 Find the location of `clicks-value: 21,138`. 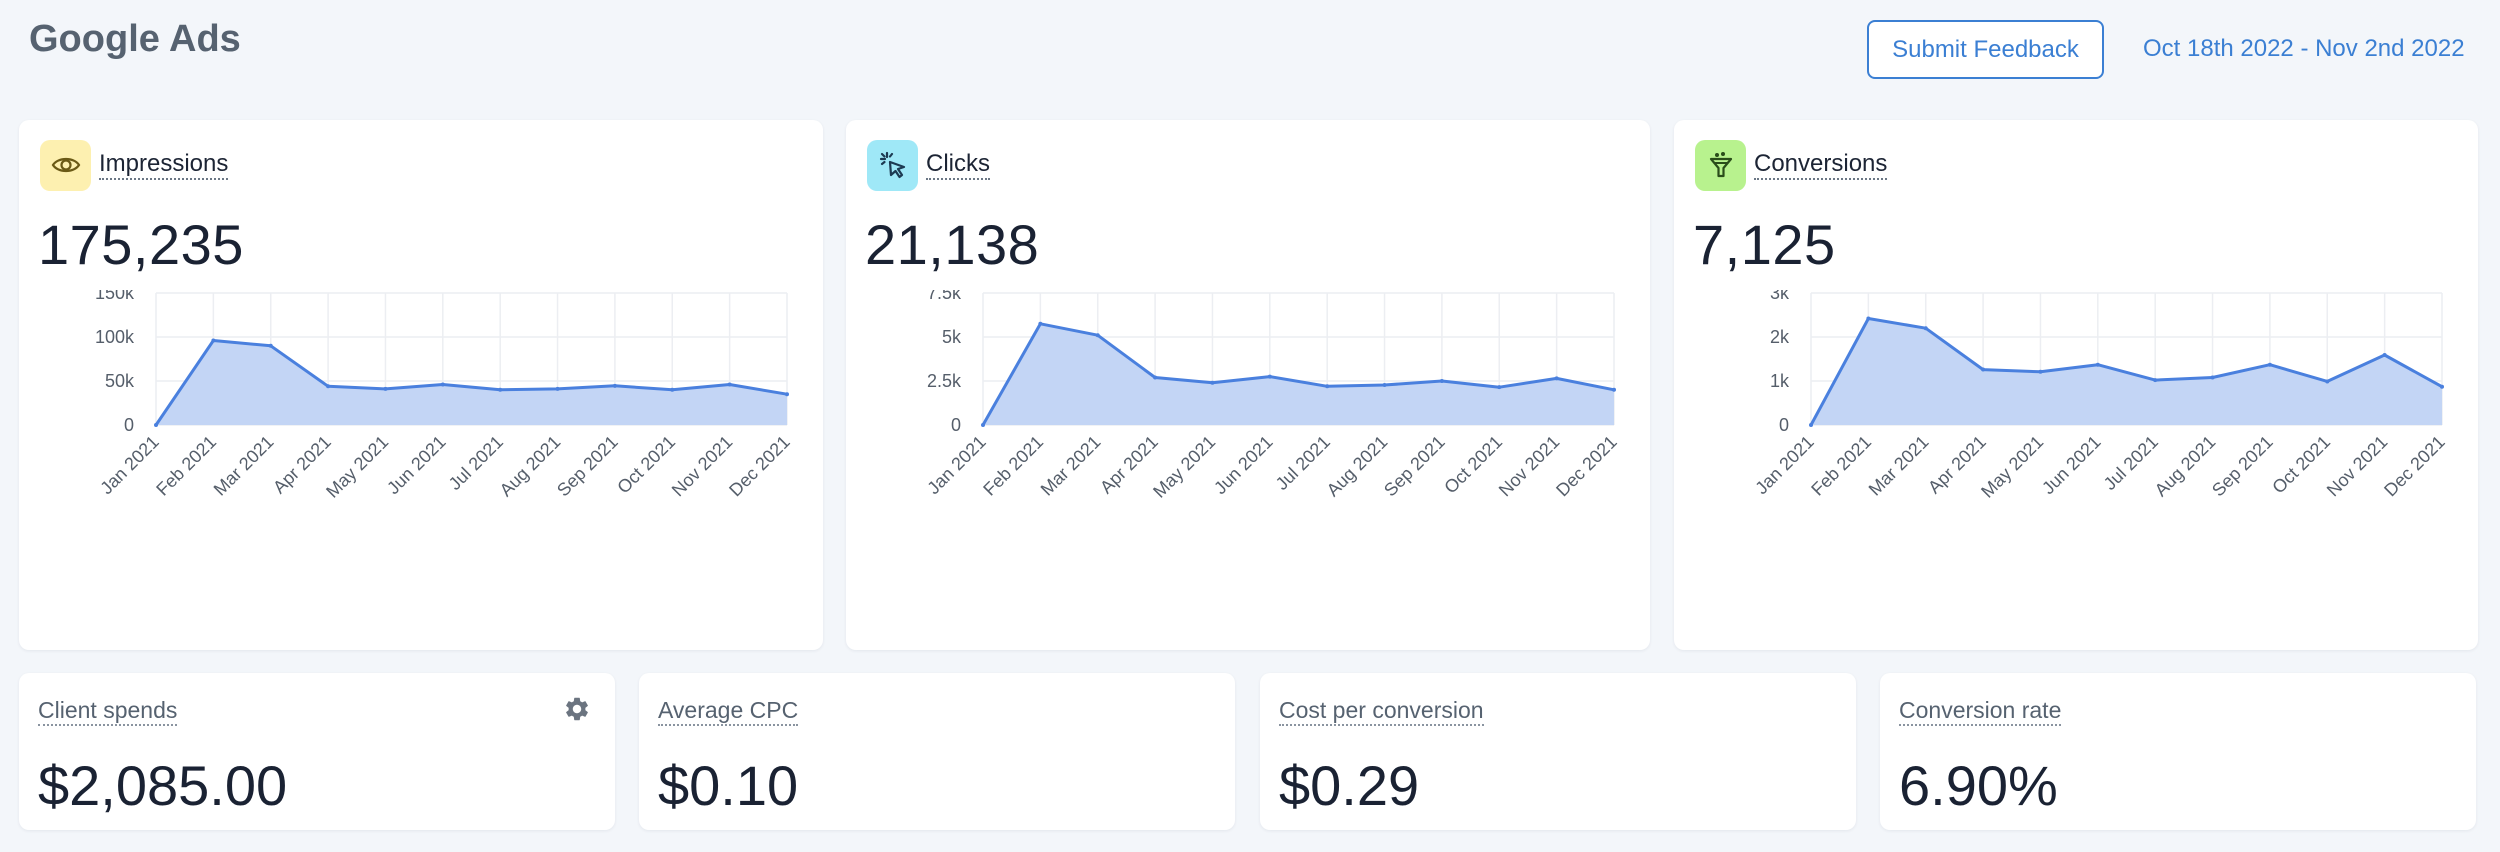

clicks-value: 21,138 is located at coordinates (952, 244).